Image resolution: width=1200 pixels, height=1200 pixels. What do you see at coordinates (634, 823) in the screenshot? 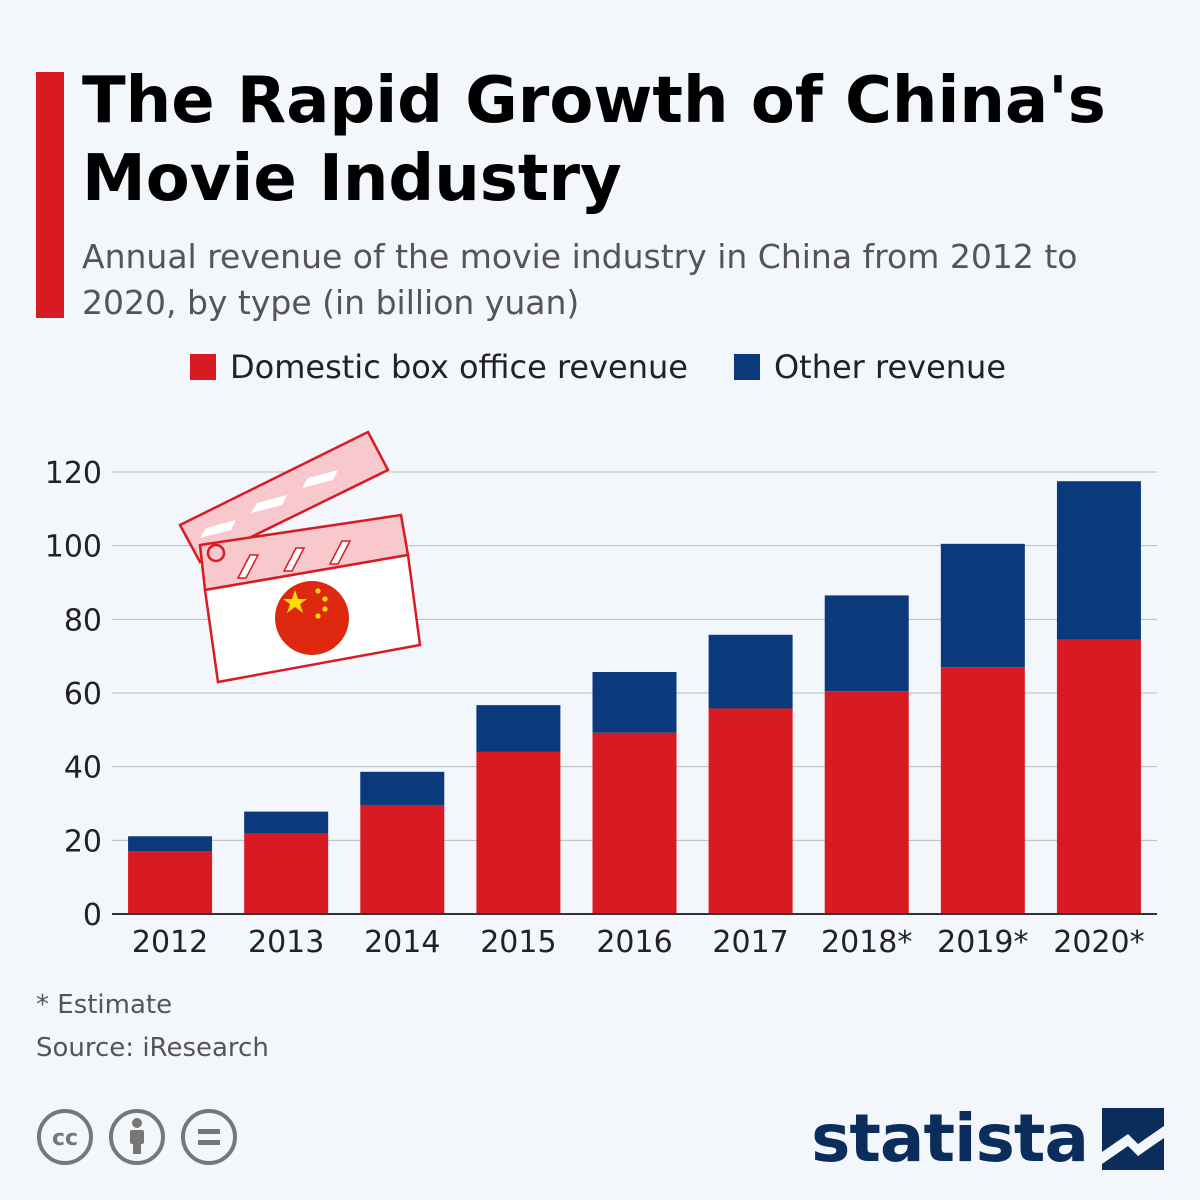
I see `bar-domestic-2016` at bounding box center [634, 823].